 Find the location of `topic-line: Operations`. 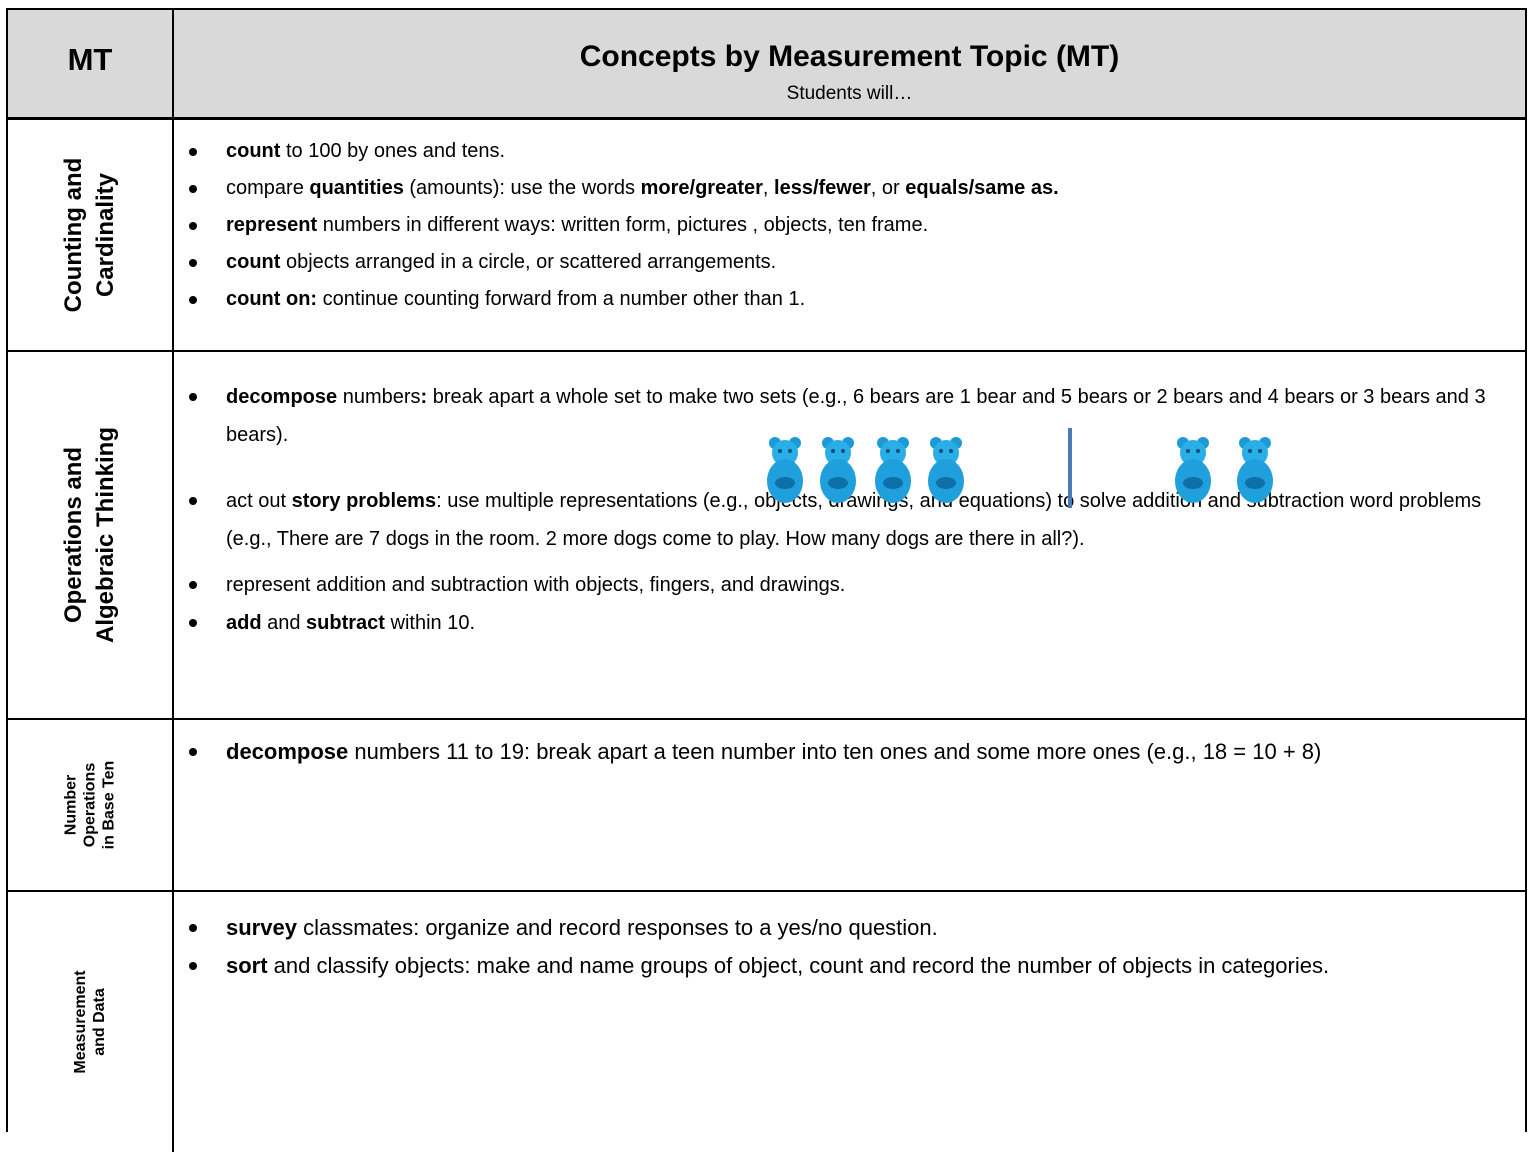

topic-line: Operations is located at coordinates (90, 805).